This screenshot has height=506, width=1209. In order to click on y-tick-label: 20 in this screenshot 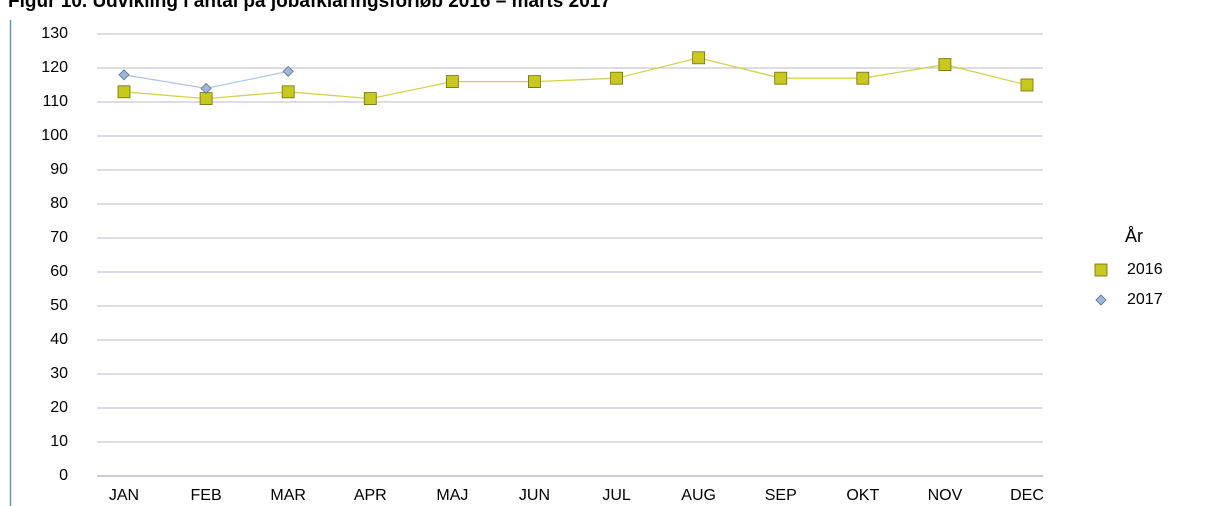, I will do `click(59, 407)`.